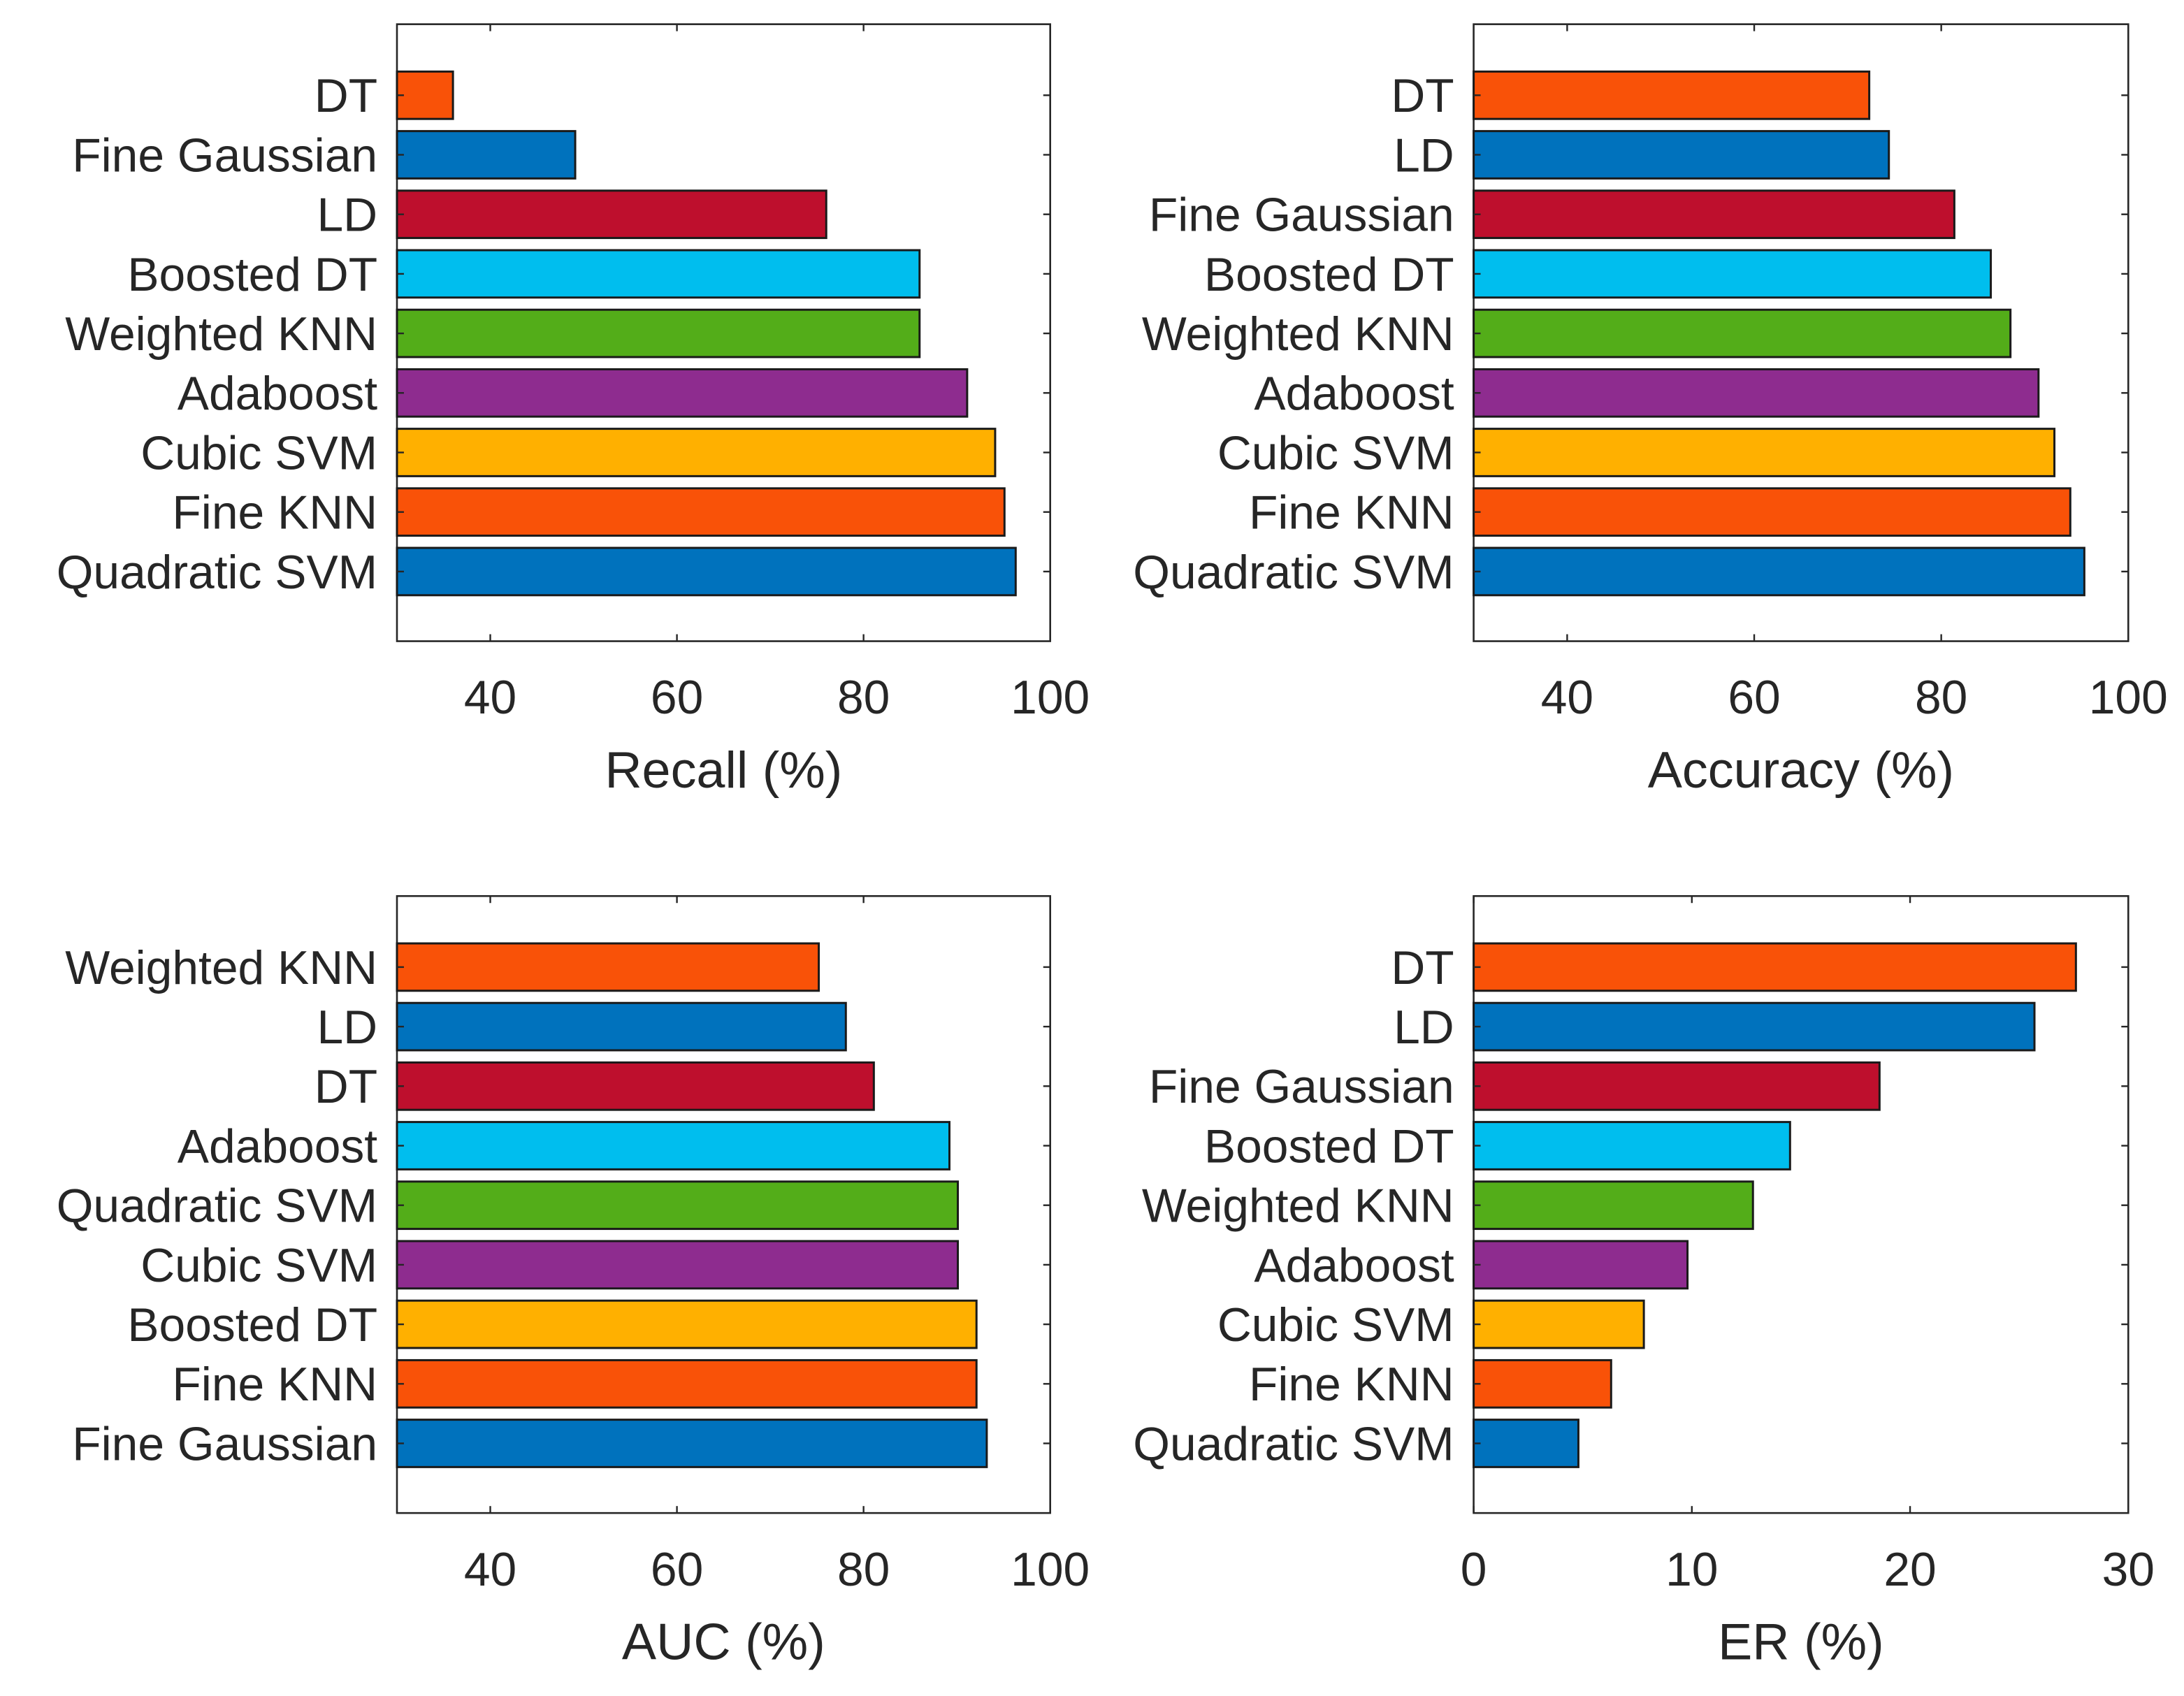 This screenshot has height=1696, width=2184. What do you see at coordinates (723, 770) in the screenshot?
I see `x-axis-label: Recall (%)` at bounding box center [723, 770].